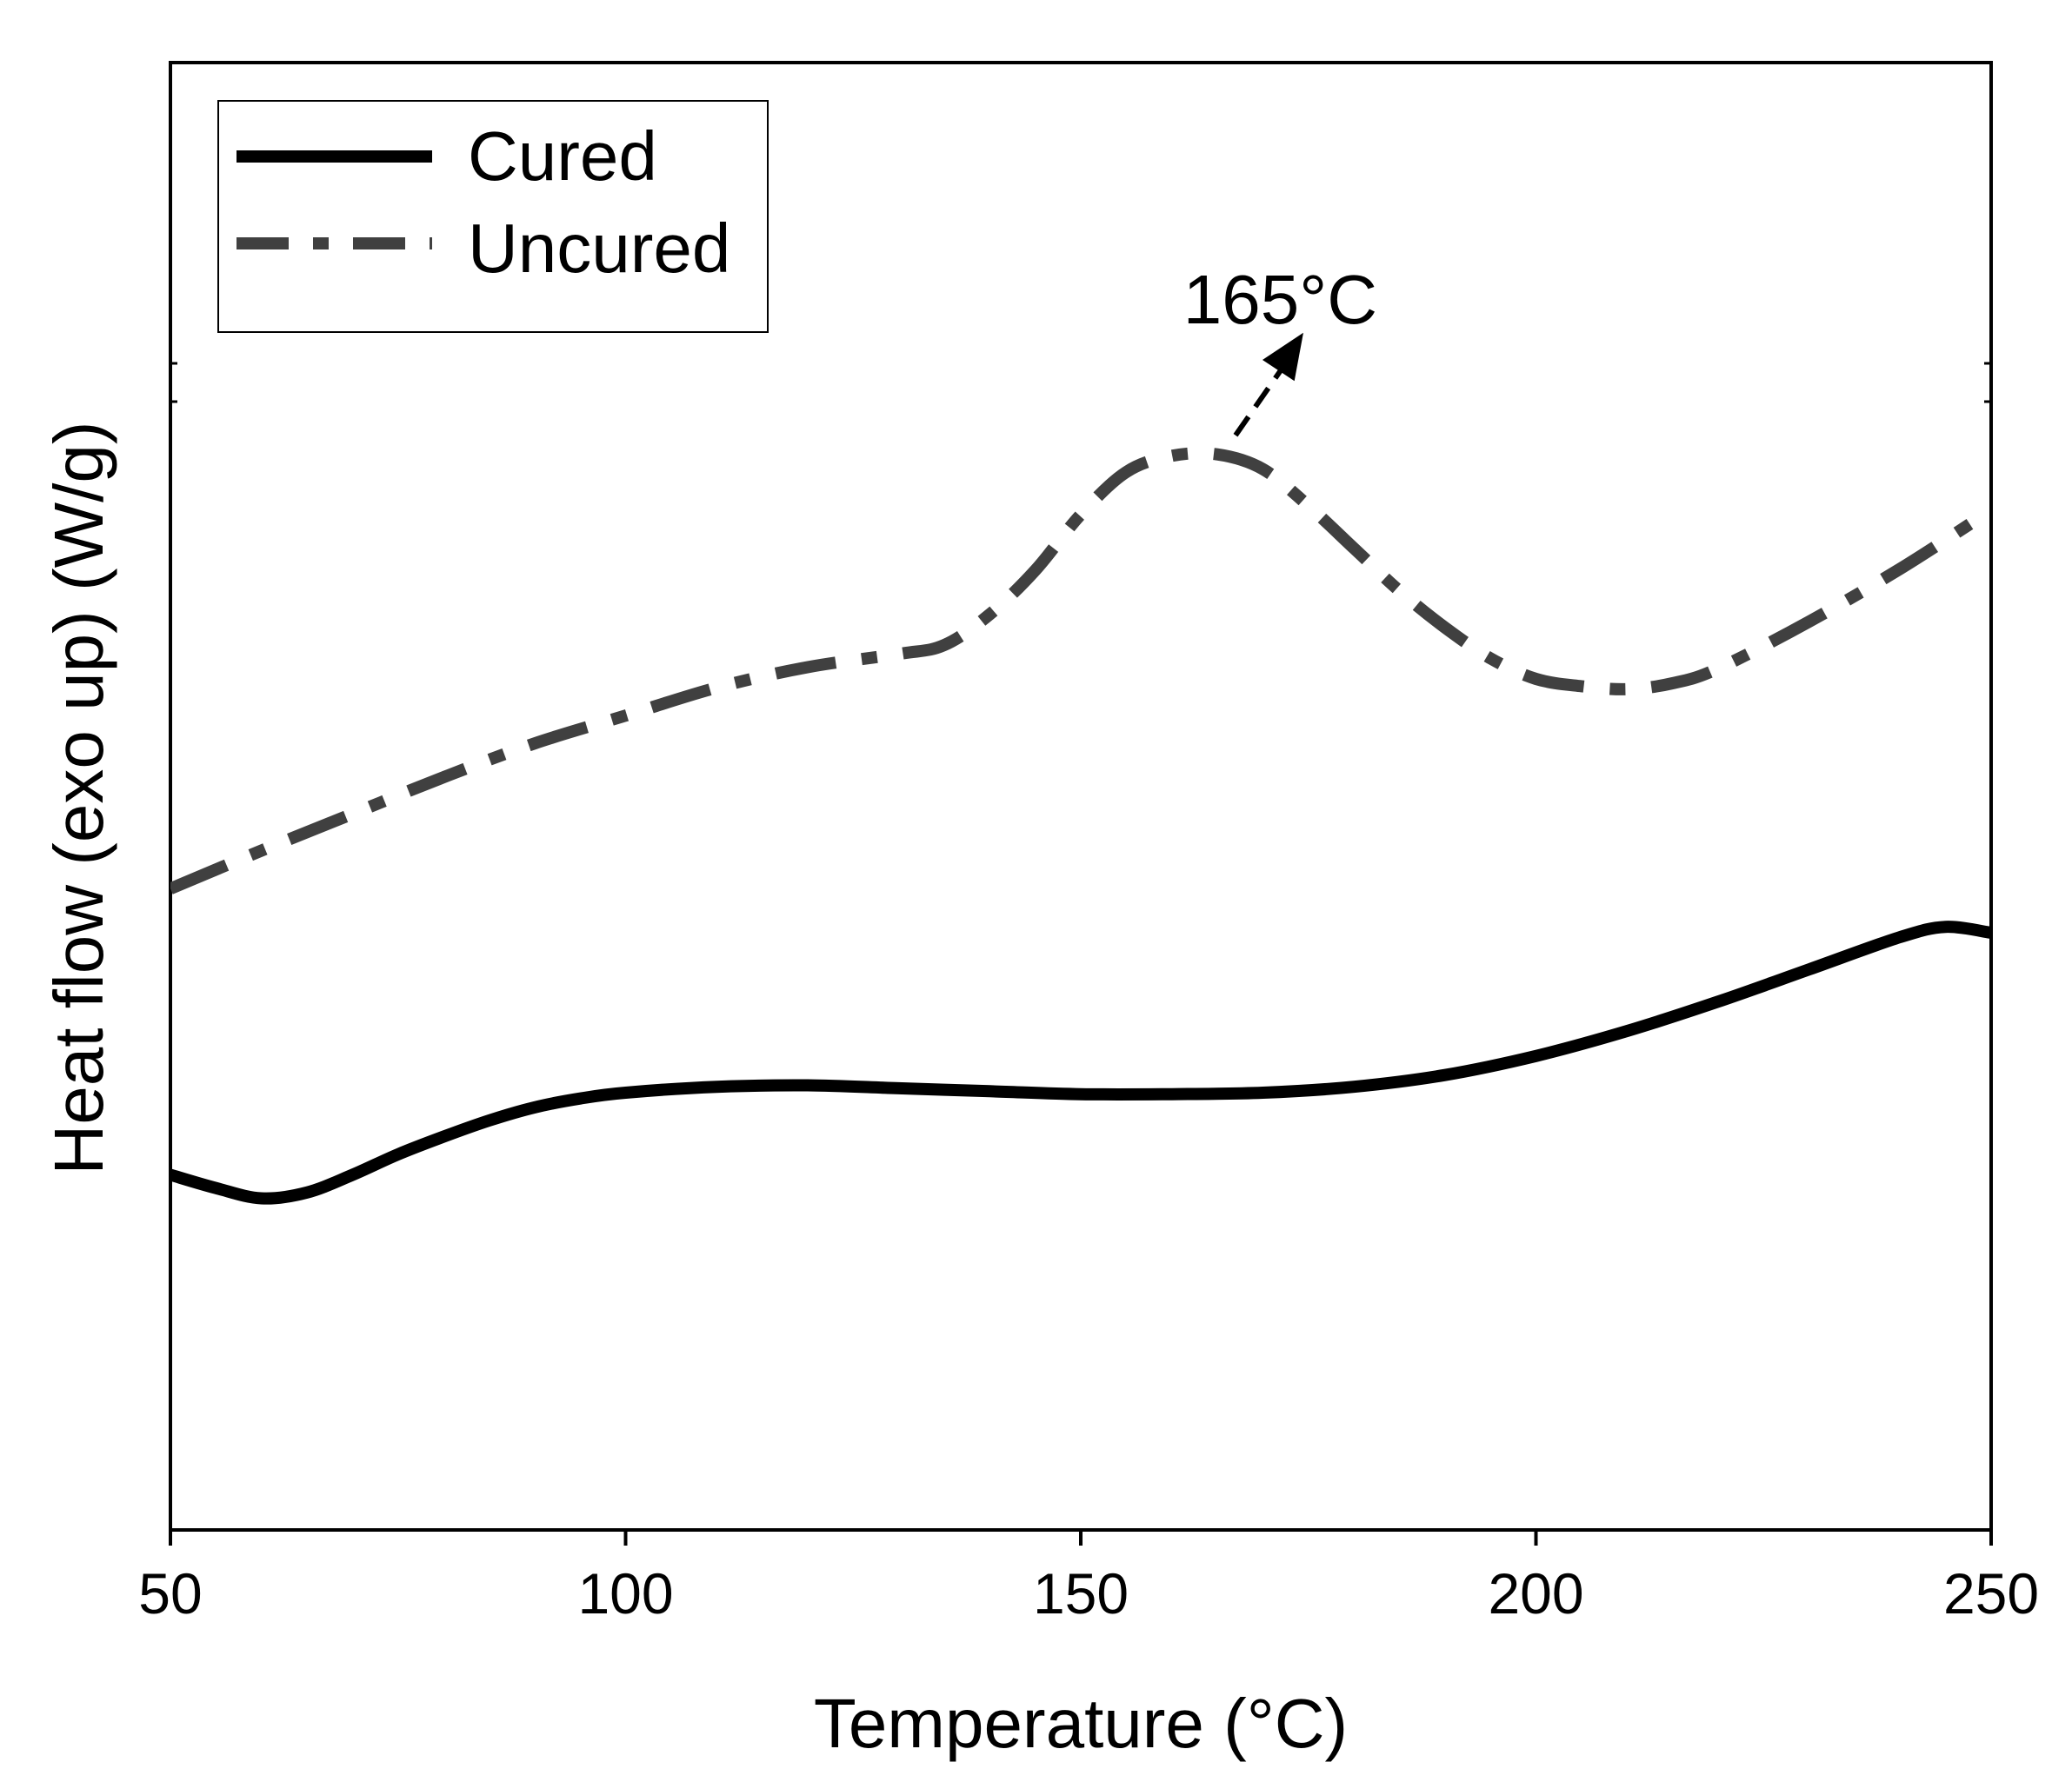 The width and height of the screenshot is (2072, 1769). I want to click on legend-box, so click(493, 216).